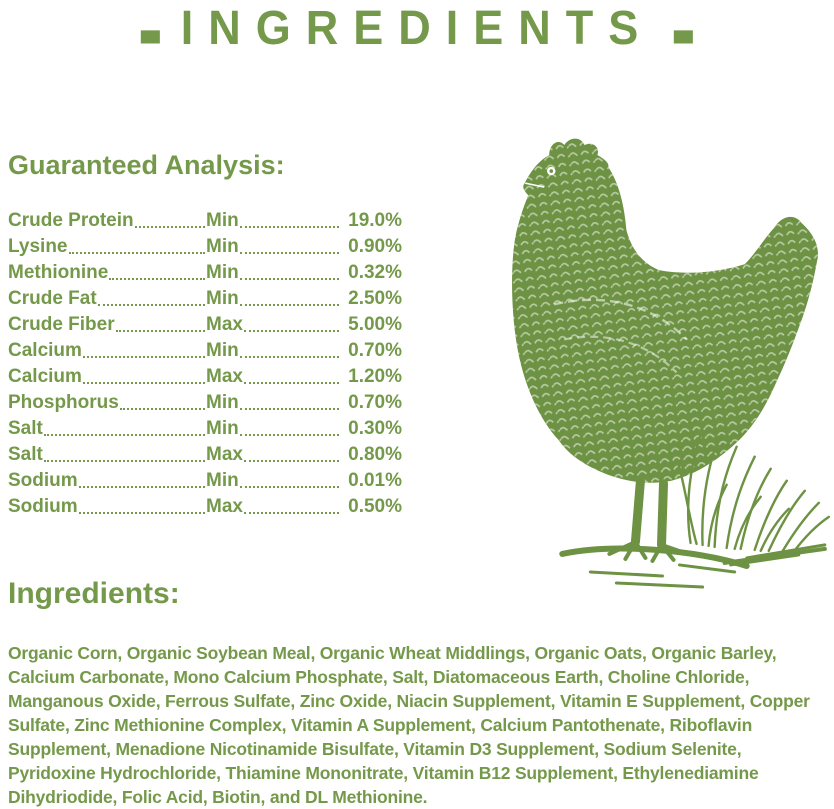  Describe the element at coordinates (58, 272) in the screenshot. I see `nutrient-label: Methionine` at that location.